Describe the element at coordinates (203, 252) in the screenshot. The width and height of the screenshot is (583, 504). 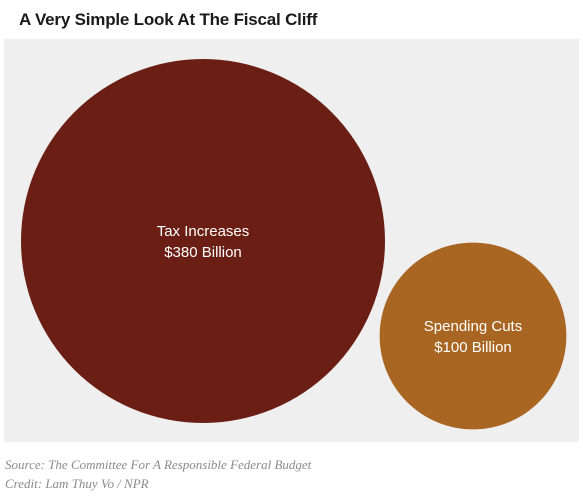
I see `bubble-tax-increases-value: $380 Billion` at that location.